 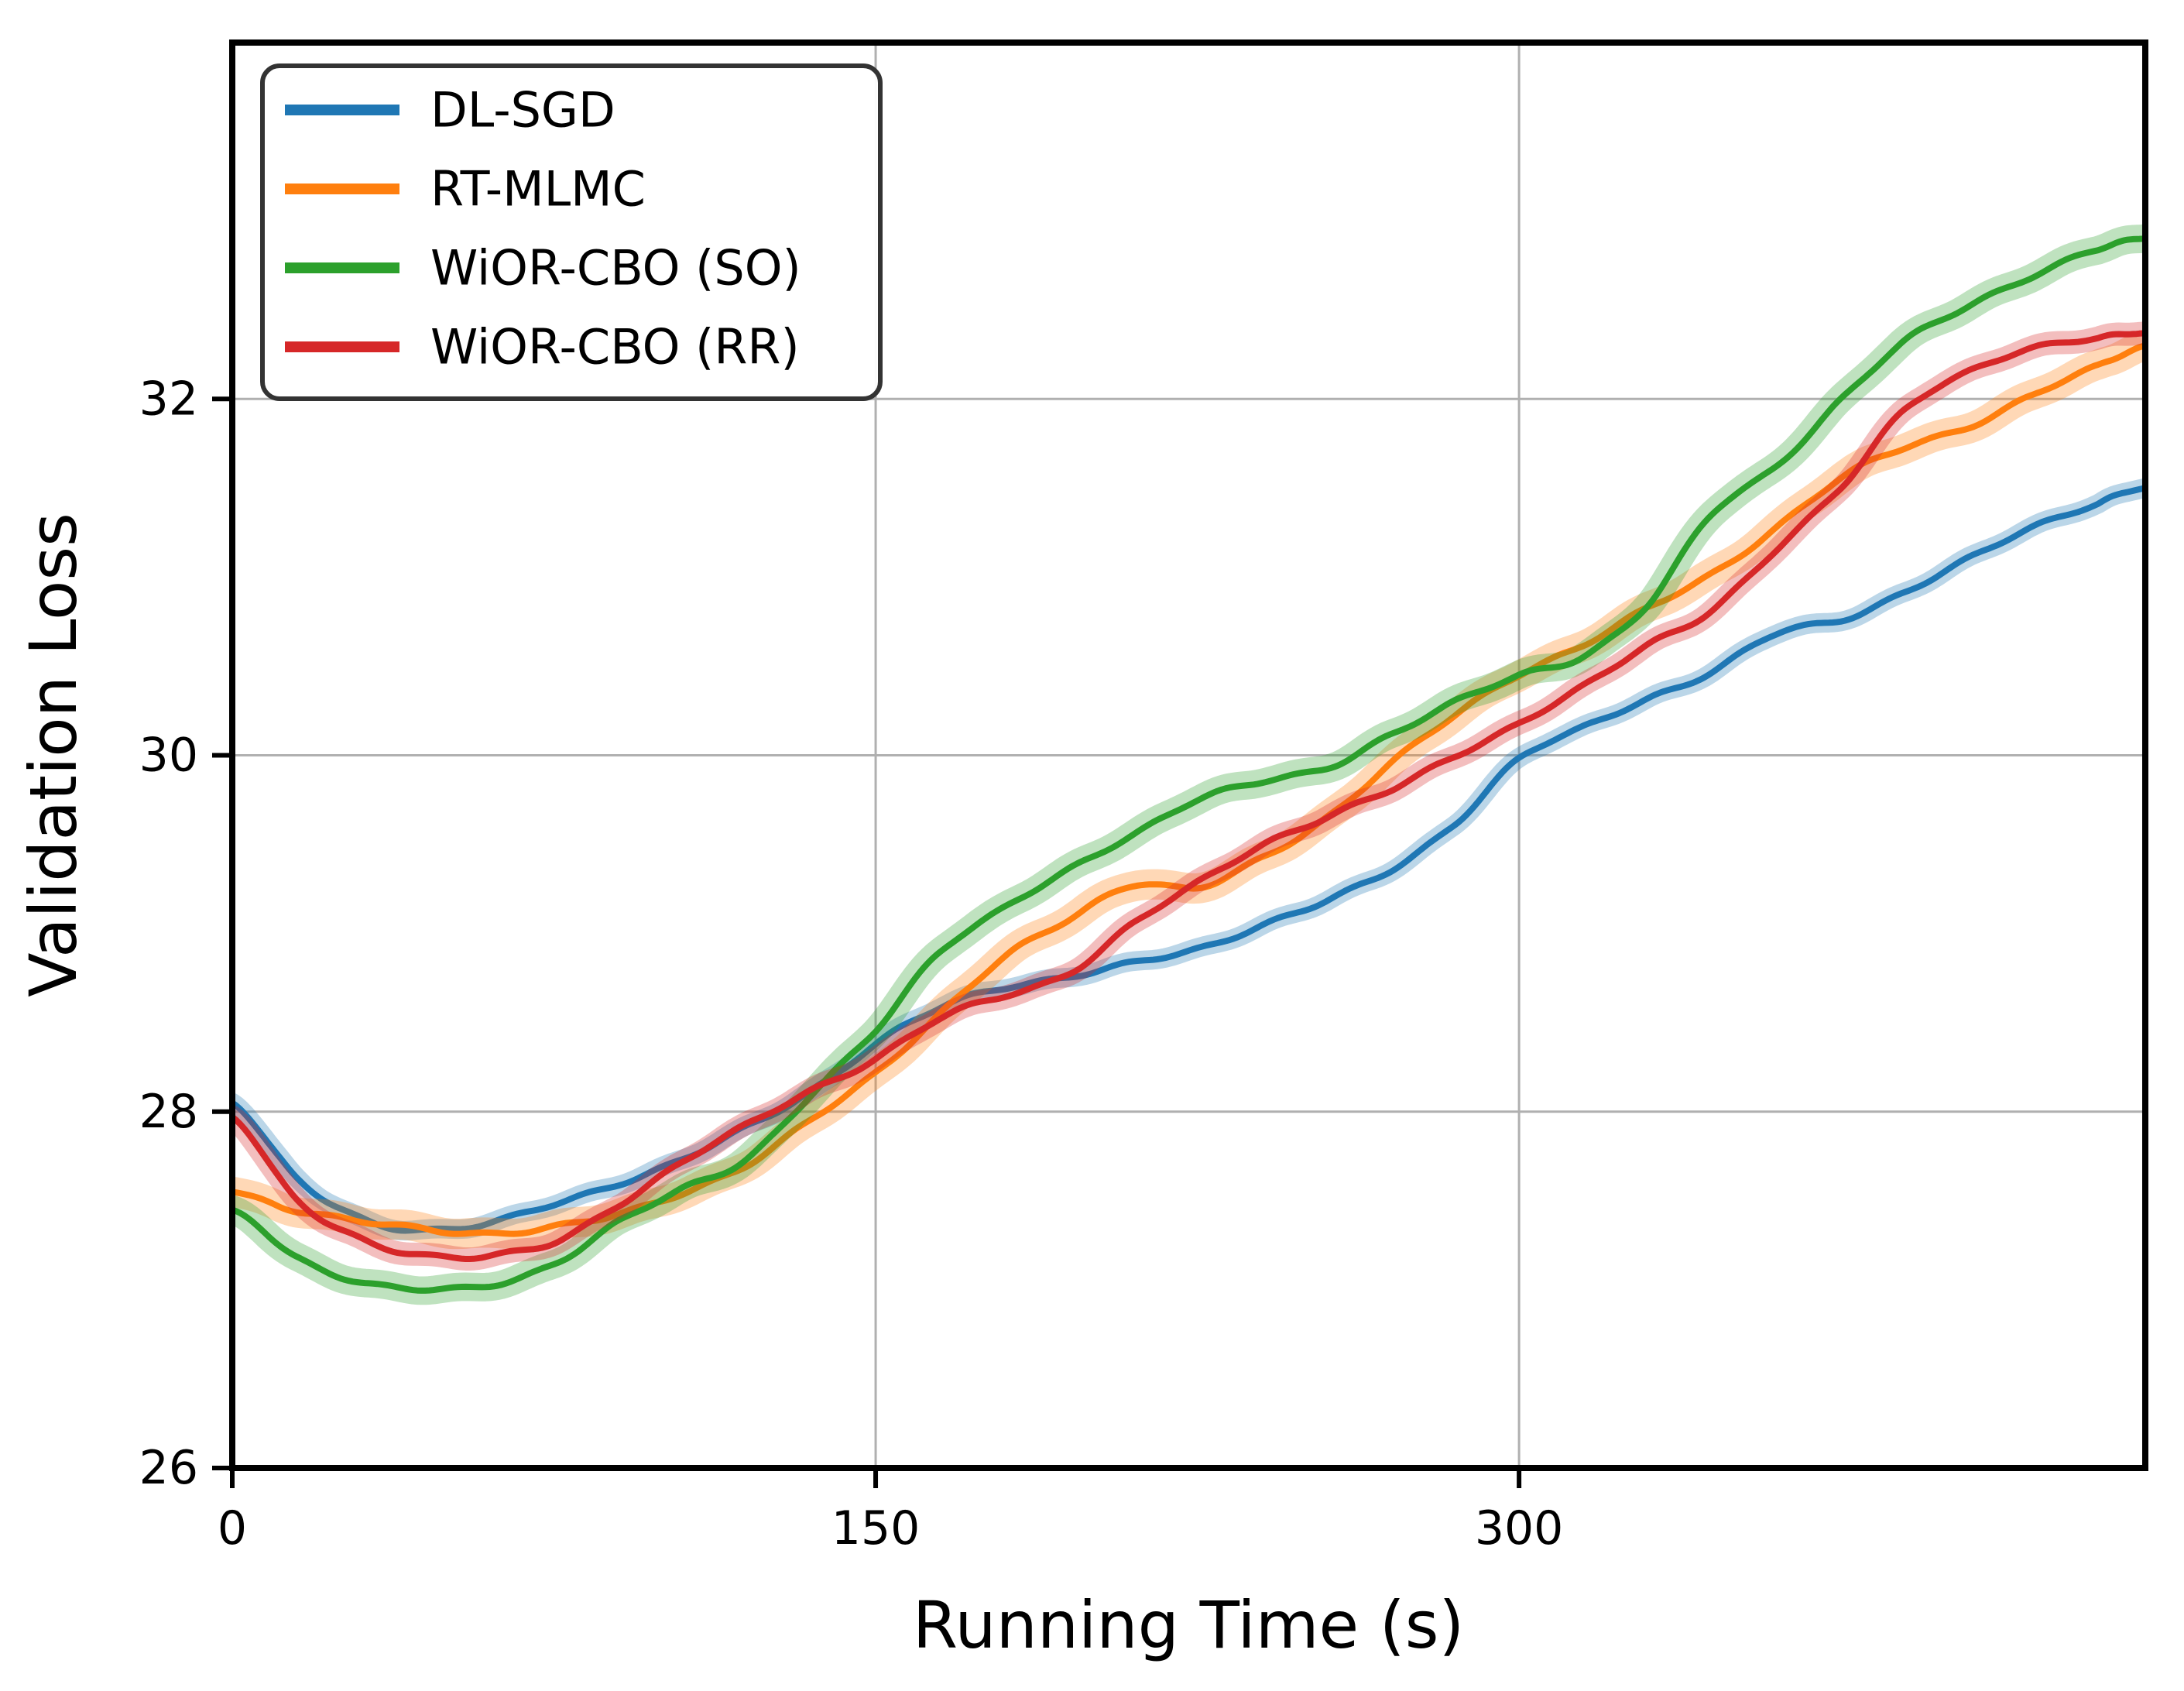 What do you see at coordinates (522, 110) in the screenshot?
I see `legend-label: DL-SGD` at bounding box center [522, 110].